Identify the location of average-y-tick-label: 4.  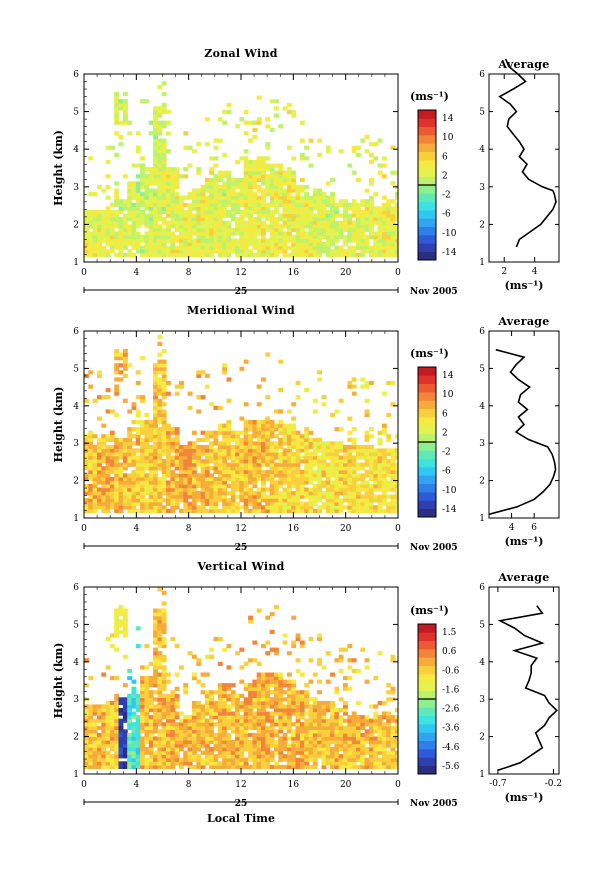
(482, 150).